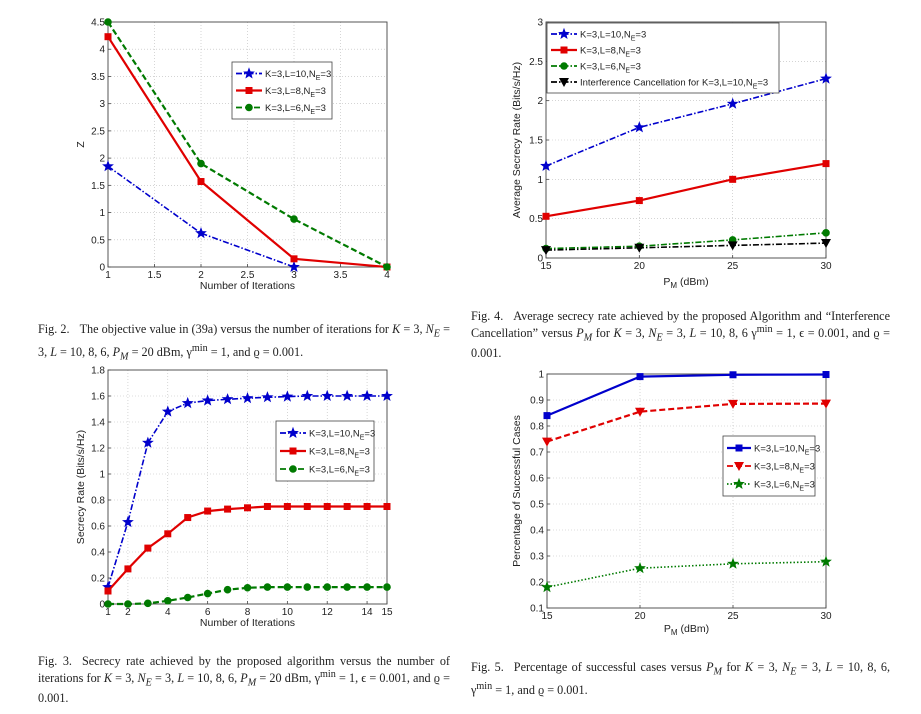 Image resolution: width=921 pixels, height=714 pixels. I want to click on y-tick-label: 1.4, so click(98, 423).